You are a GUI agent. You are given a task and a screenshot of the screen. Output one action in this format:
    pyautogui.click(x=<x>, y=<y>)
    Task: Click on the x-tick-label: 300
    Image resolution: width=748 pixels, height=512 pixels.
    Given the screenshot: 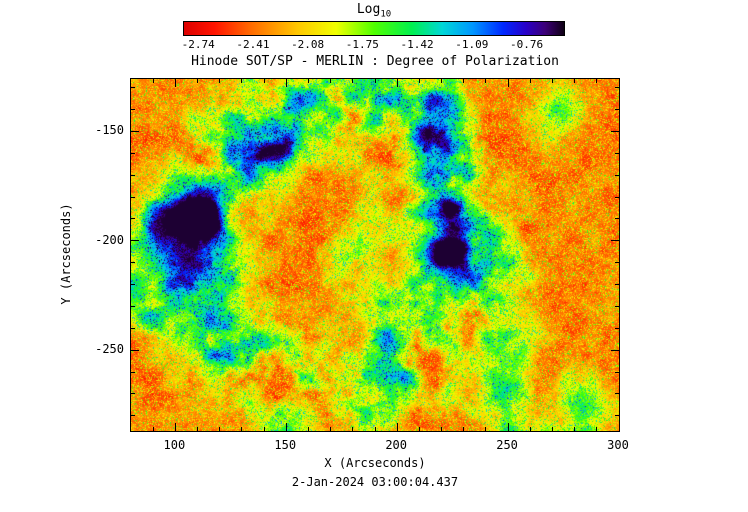 What is the action you would take?
    pyautogui.click(x=618, y=445)
    